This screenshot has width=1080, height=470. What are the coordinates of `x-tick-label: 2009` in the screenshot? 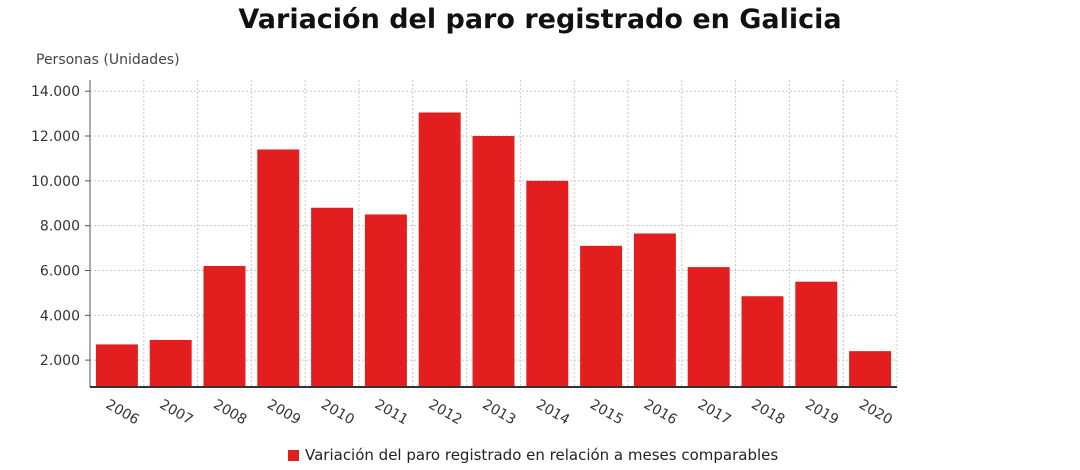 It's located at (283, 413).